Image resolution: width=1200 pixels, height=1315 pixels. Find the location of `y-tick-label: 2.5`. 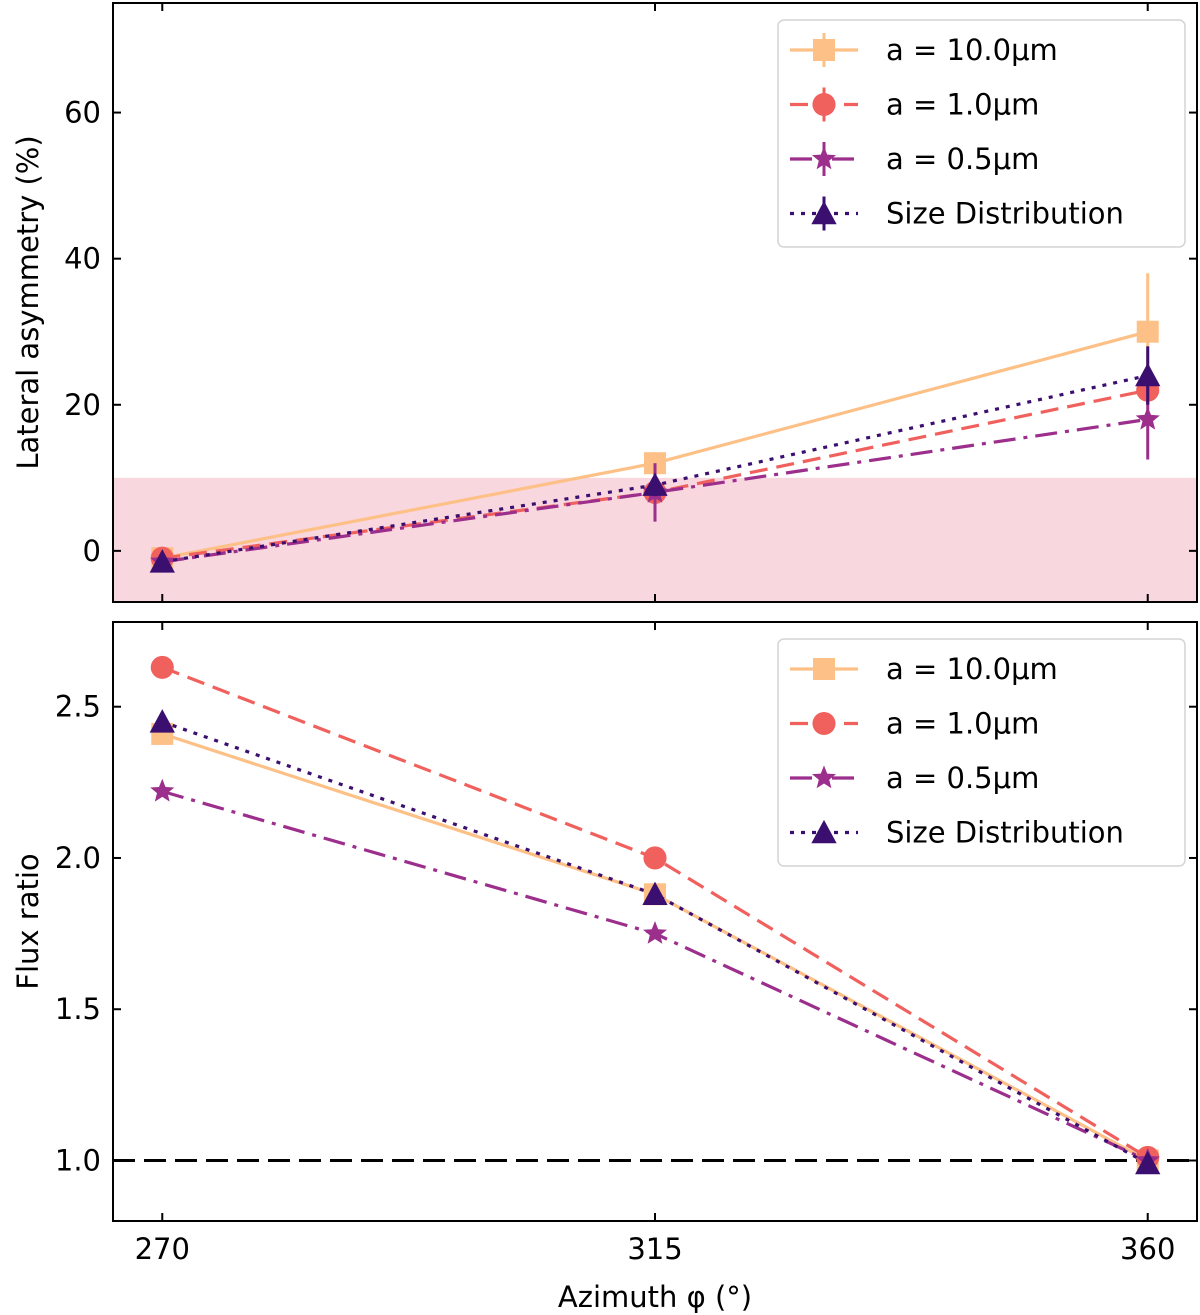

y-tick-label: 2.5 is located at coordinates (78, 707).